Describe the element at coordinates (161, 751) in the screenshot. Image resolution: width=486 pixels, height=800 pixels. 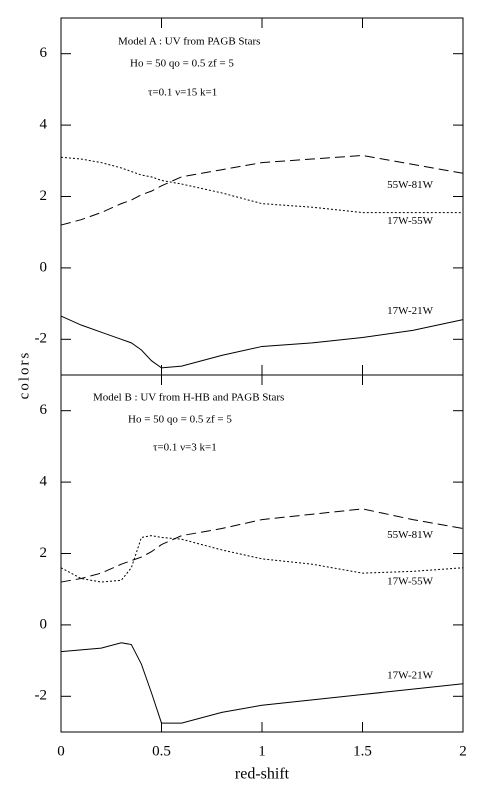
I see `x-tick-label: 0.5` at that location.